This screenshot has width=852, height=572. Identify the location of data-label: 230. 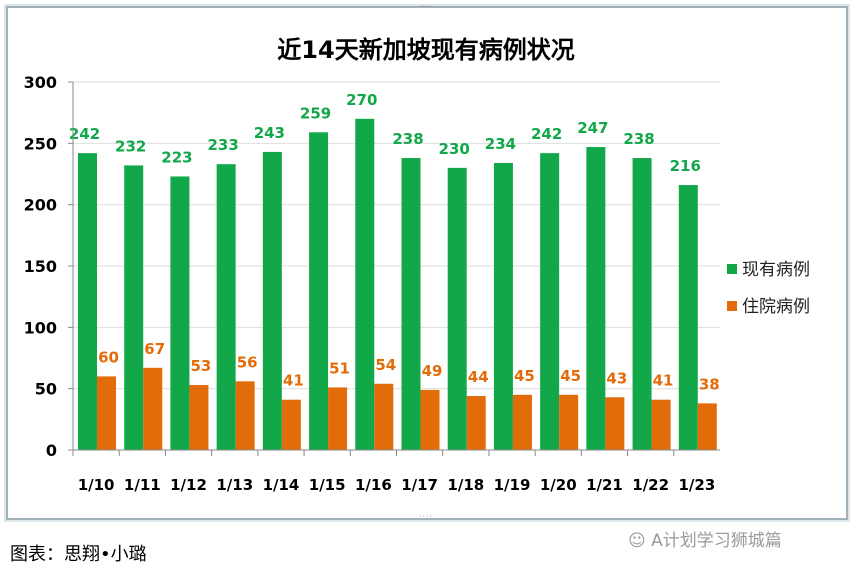
(454, 149).